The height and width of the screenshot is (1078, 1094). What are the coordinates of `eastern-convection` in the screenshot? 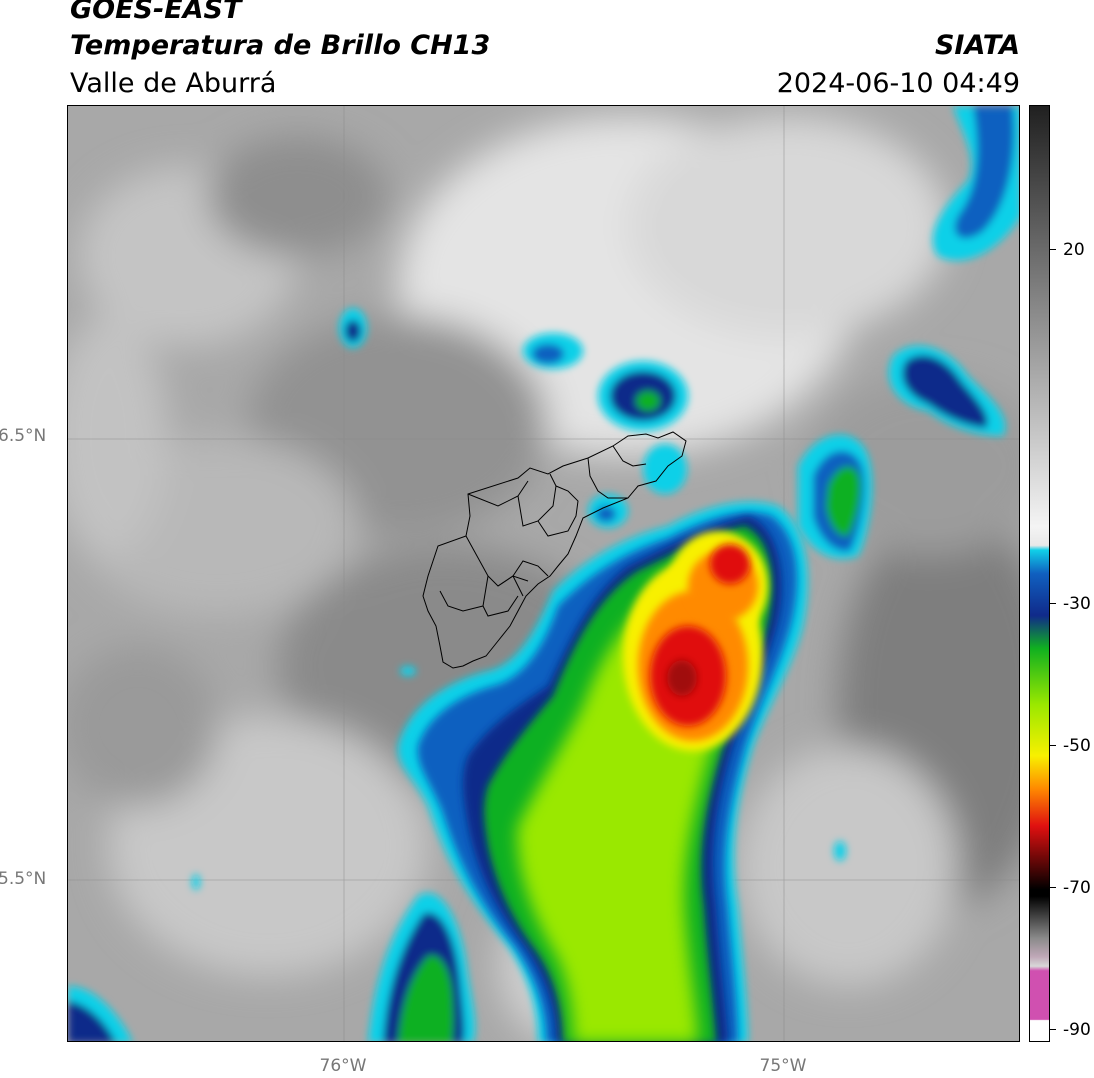 It's located at (835, 496).